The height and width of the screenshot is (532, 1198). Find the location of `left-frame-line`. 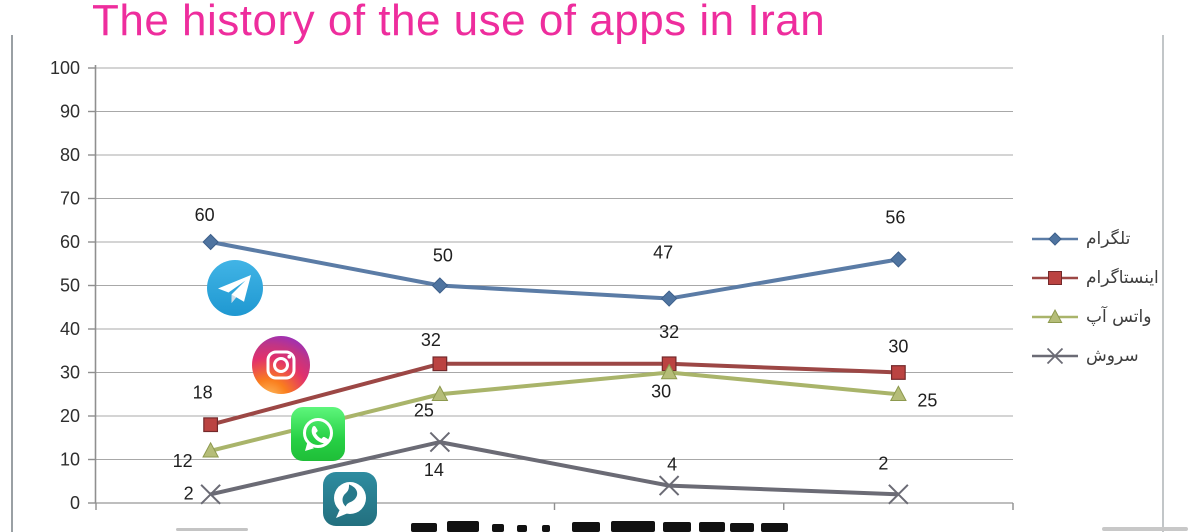

left-frame-line is located at coordinates (12, 283).